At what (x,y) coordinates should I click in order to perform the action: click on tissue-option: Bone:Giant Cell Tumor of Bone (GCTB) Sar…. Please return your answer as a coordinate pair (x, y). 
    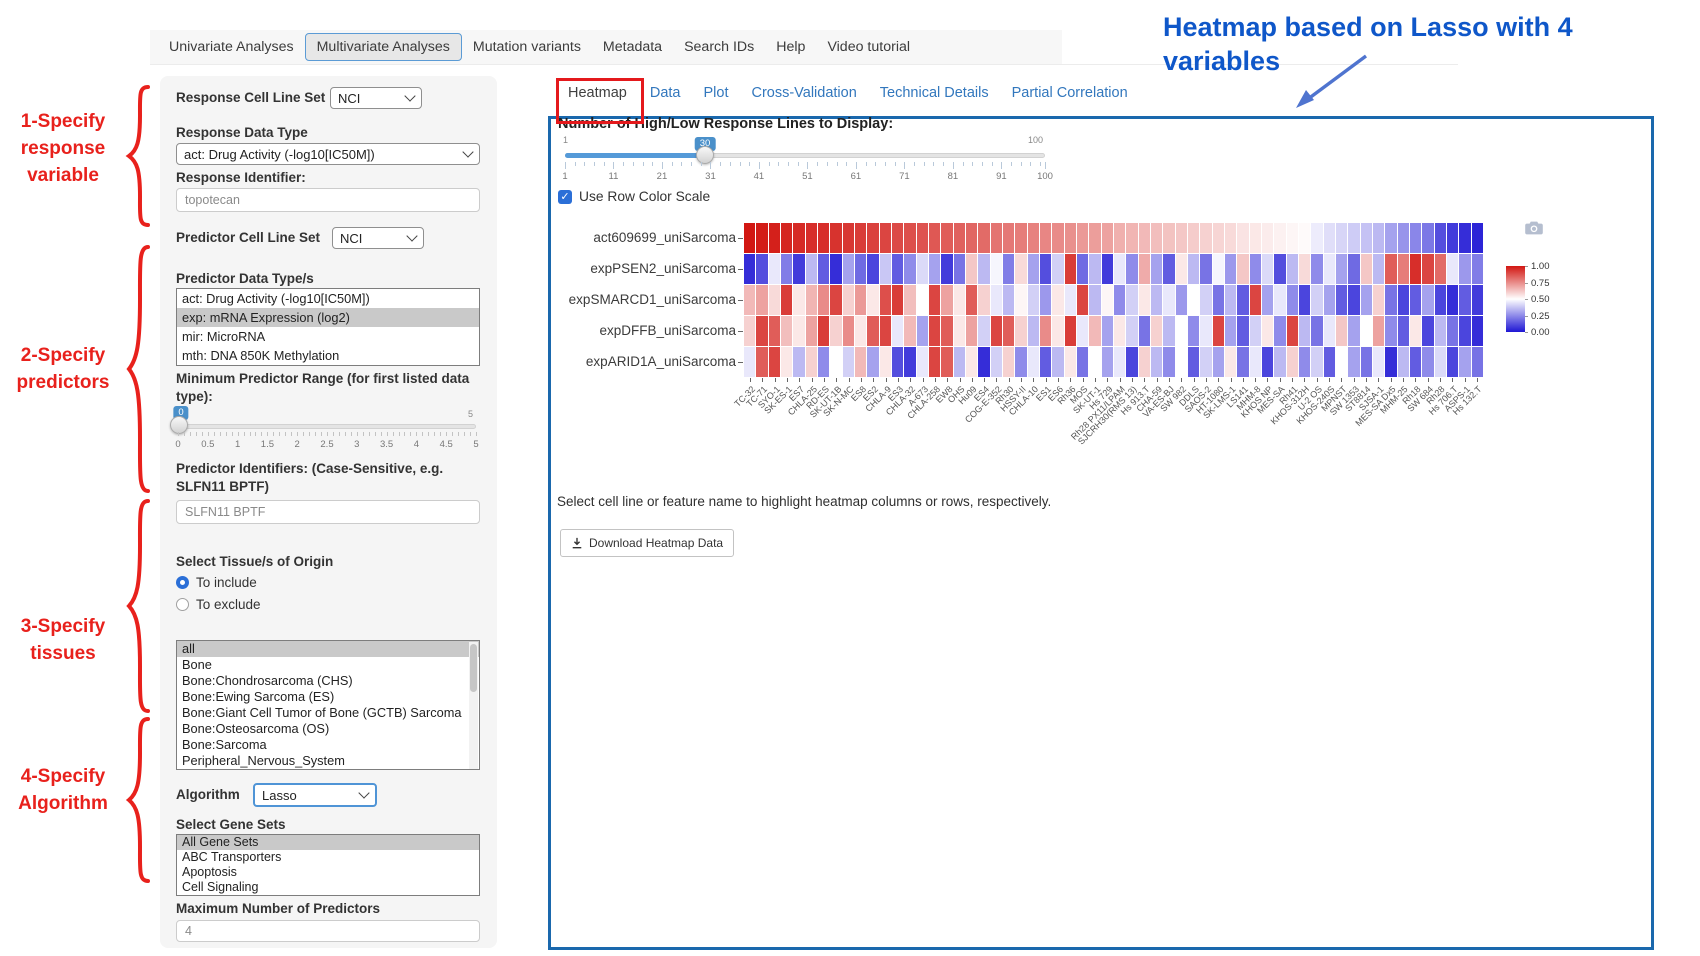
    Looking at the image, I should click on (322, 712).